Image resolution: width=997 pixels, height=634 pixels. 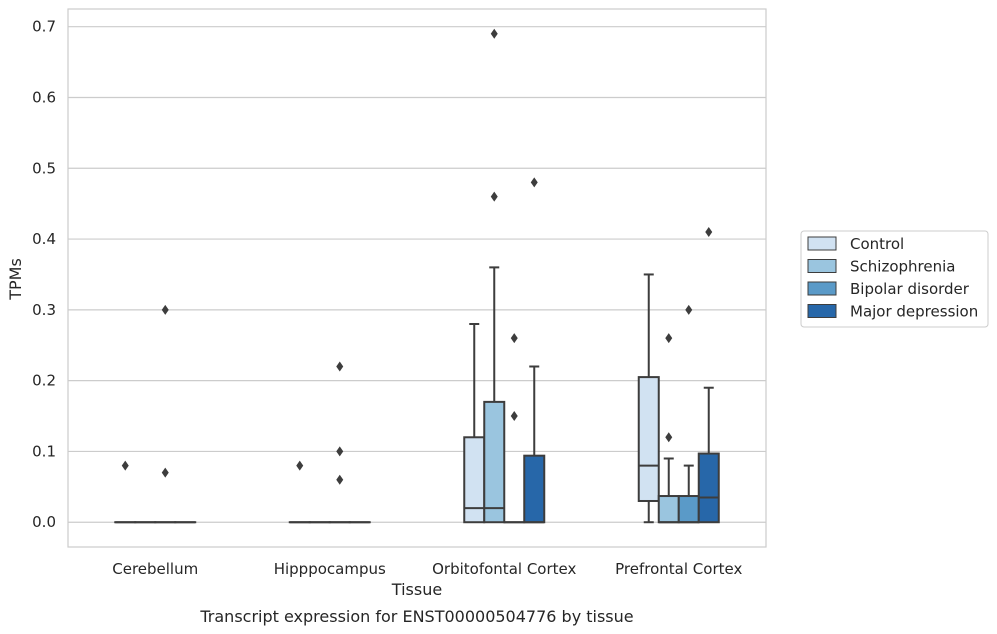 I want to click on x-tick-label: Prefrontal Cortex, so click(x=678, y=569).